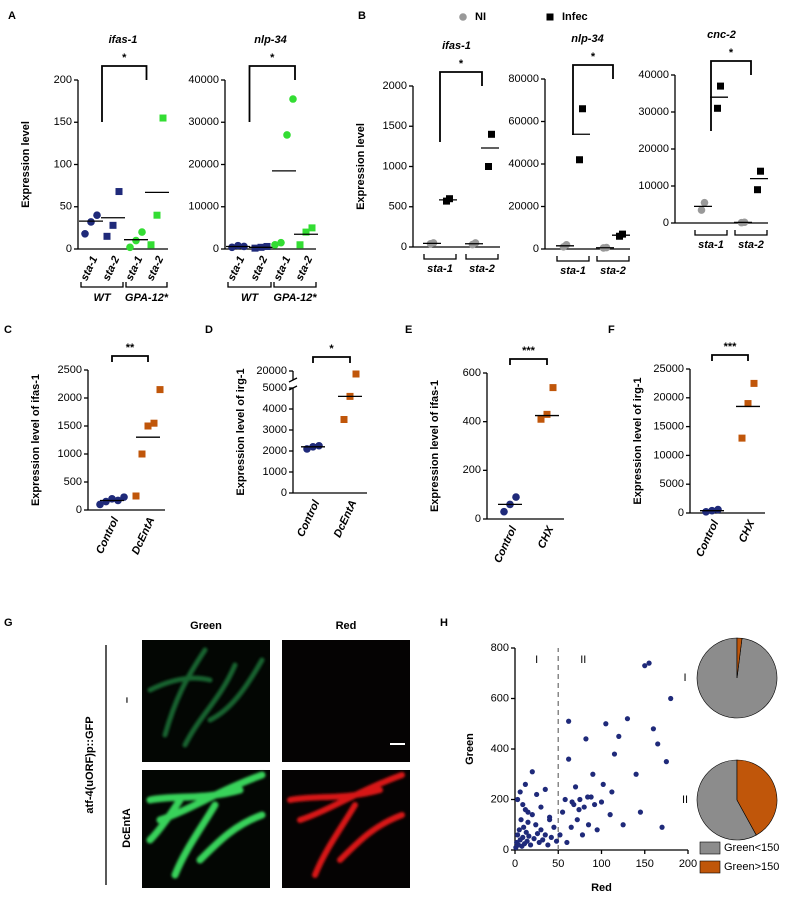 The height and width of the screenshot is (903, 797). I want to click on x-tick-label: CHX, so click(747, 531).